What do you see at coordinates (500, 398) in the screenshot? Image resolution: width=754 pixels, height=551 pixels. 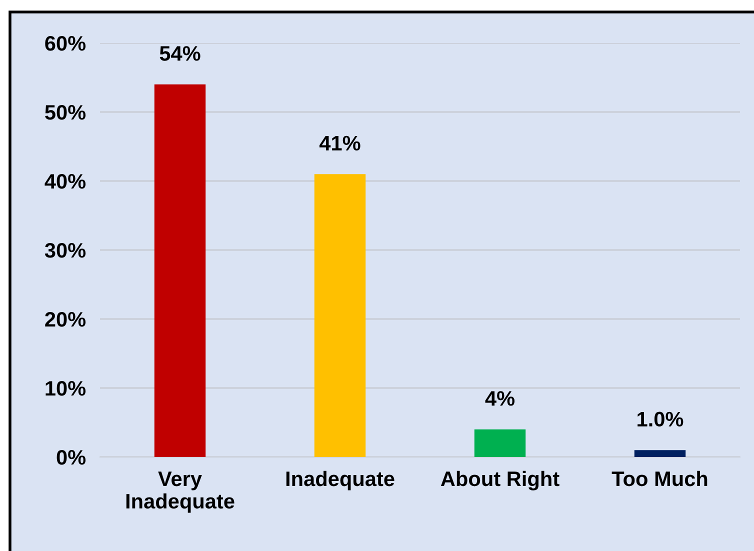 I see `data-label: 4%` at bounding box center [500, 398].